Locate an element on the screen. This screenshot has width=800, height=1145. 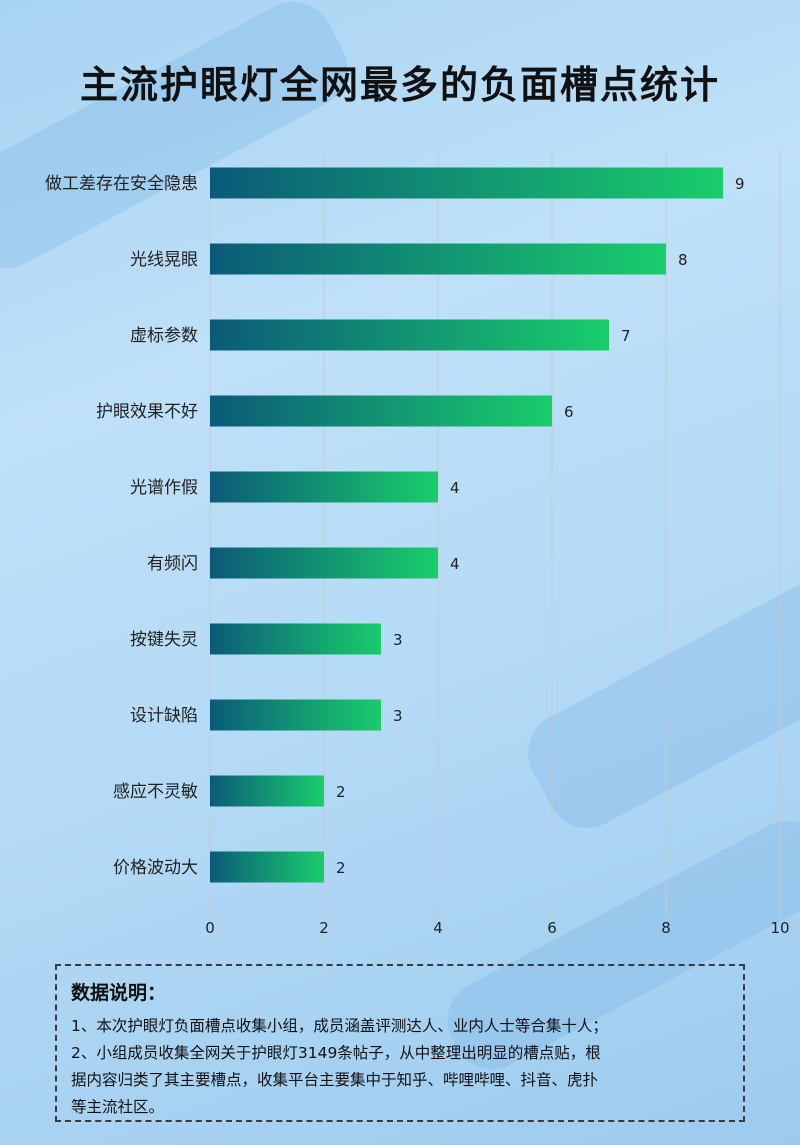
x-tick-label: 8 is located at coordinates (666, 928).